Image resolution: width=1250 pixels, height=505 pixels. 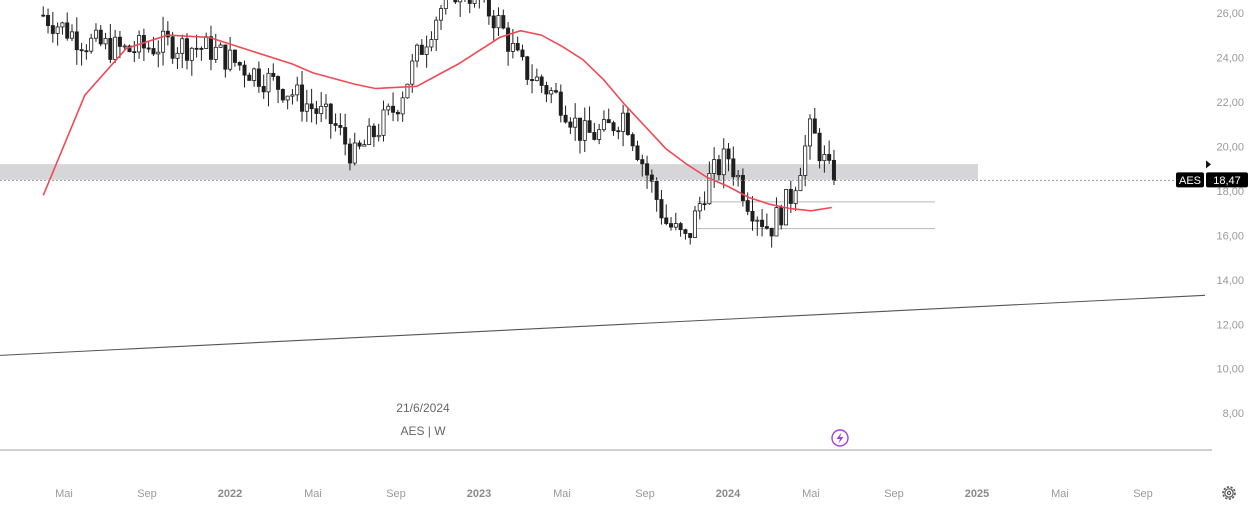 What do you see at coordinates (603, 325) in the screenshot?
I see `trend-line` at bounding box center [603, 325].